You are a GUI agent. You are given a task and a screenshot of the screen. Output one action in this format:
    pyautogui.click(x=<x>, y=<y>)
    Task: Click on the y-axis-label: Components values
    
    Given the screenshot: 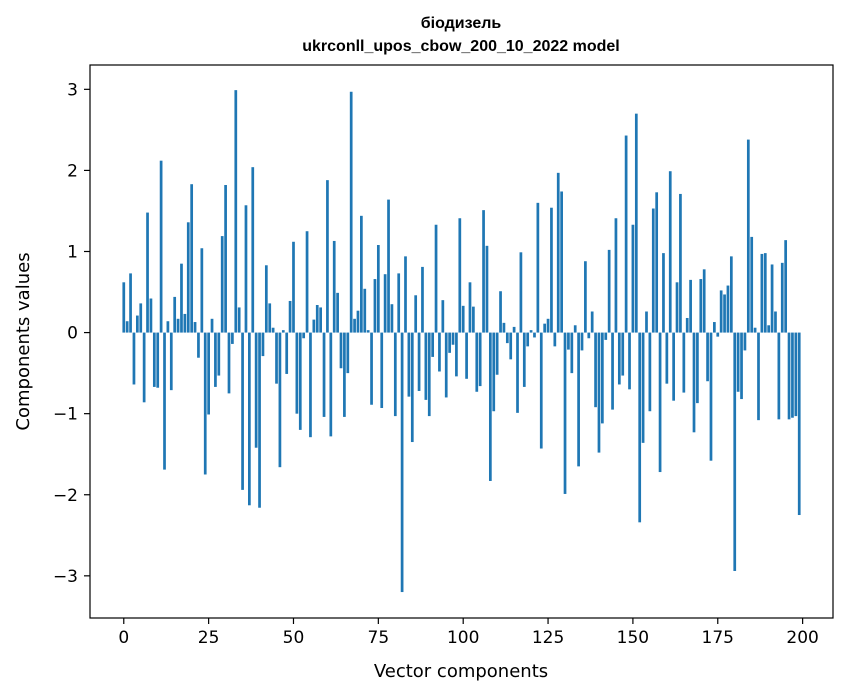 What is the action you would take?
    pyautogui.click(x=23, y=341)
    